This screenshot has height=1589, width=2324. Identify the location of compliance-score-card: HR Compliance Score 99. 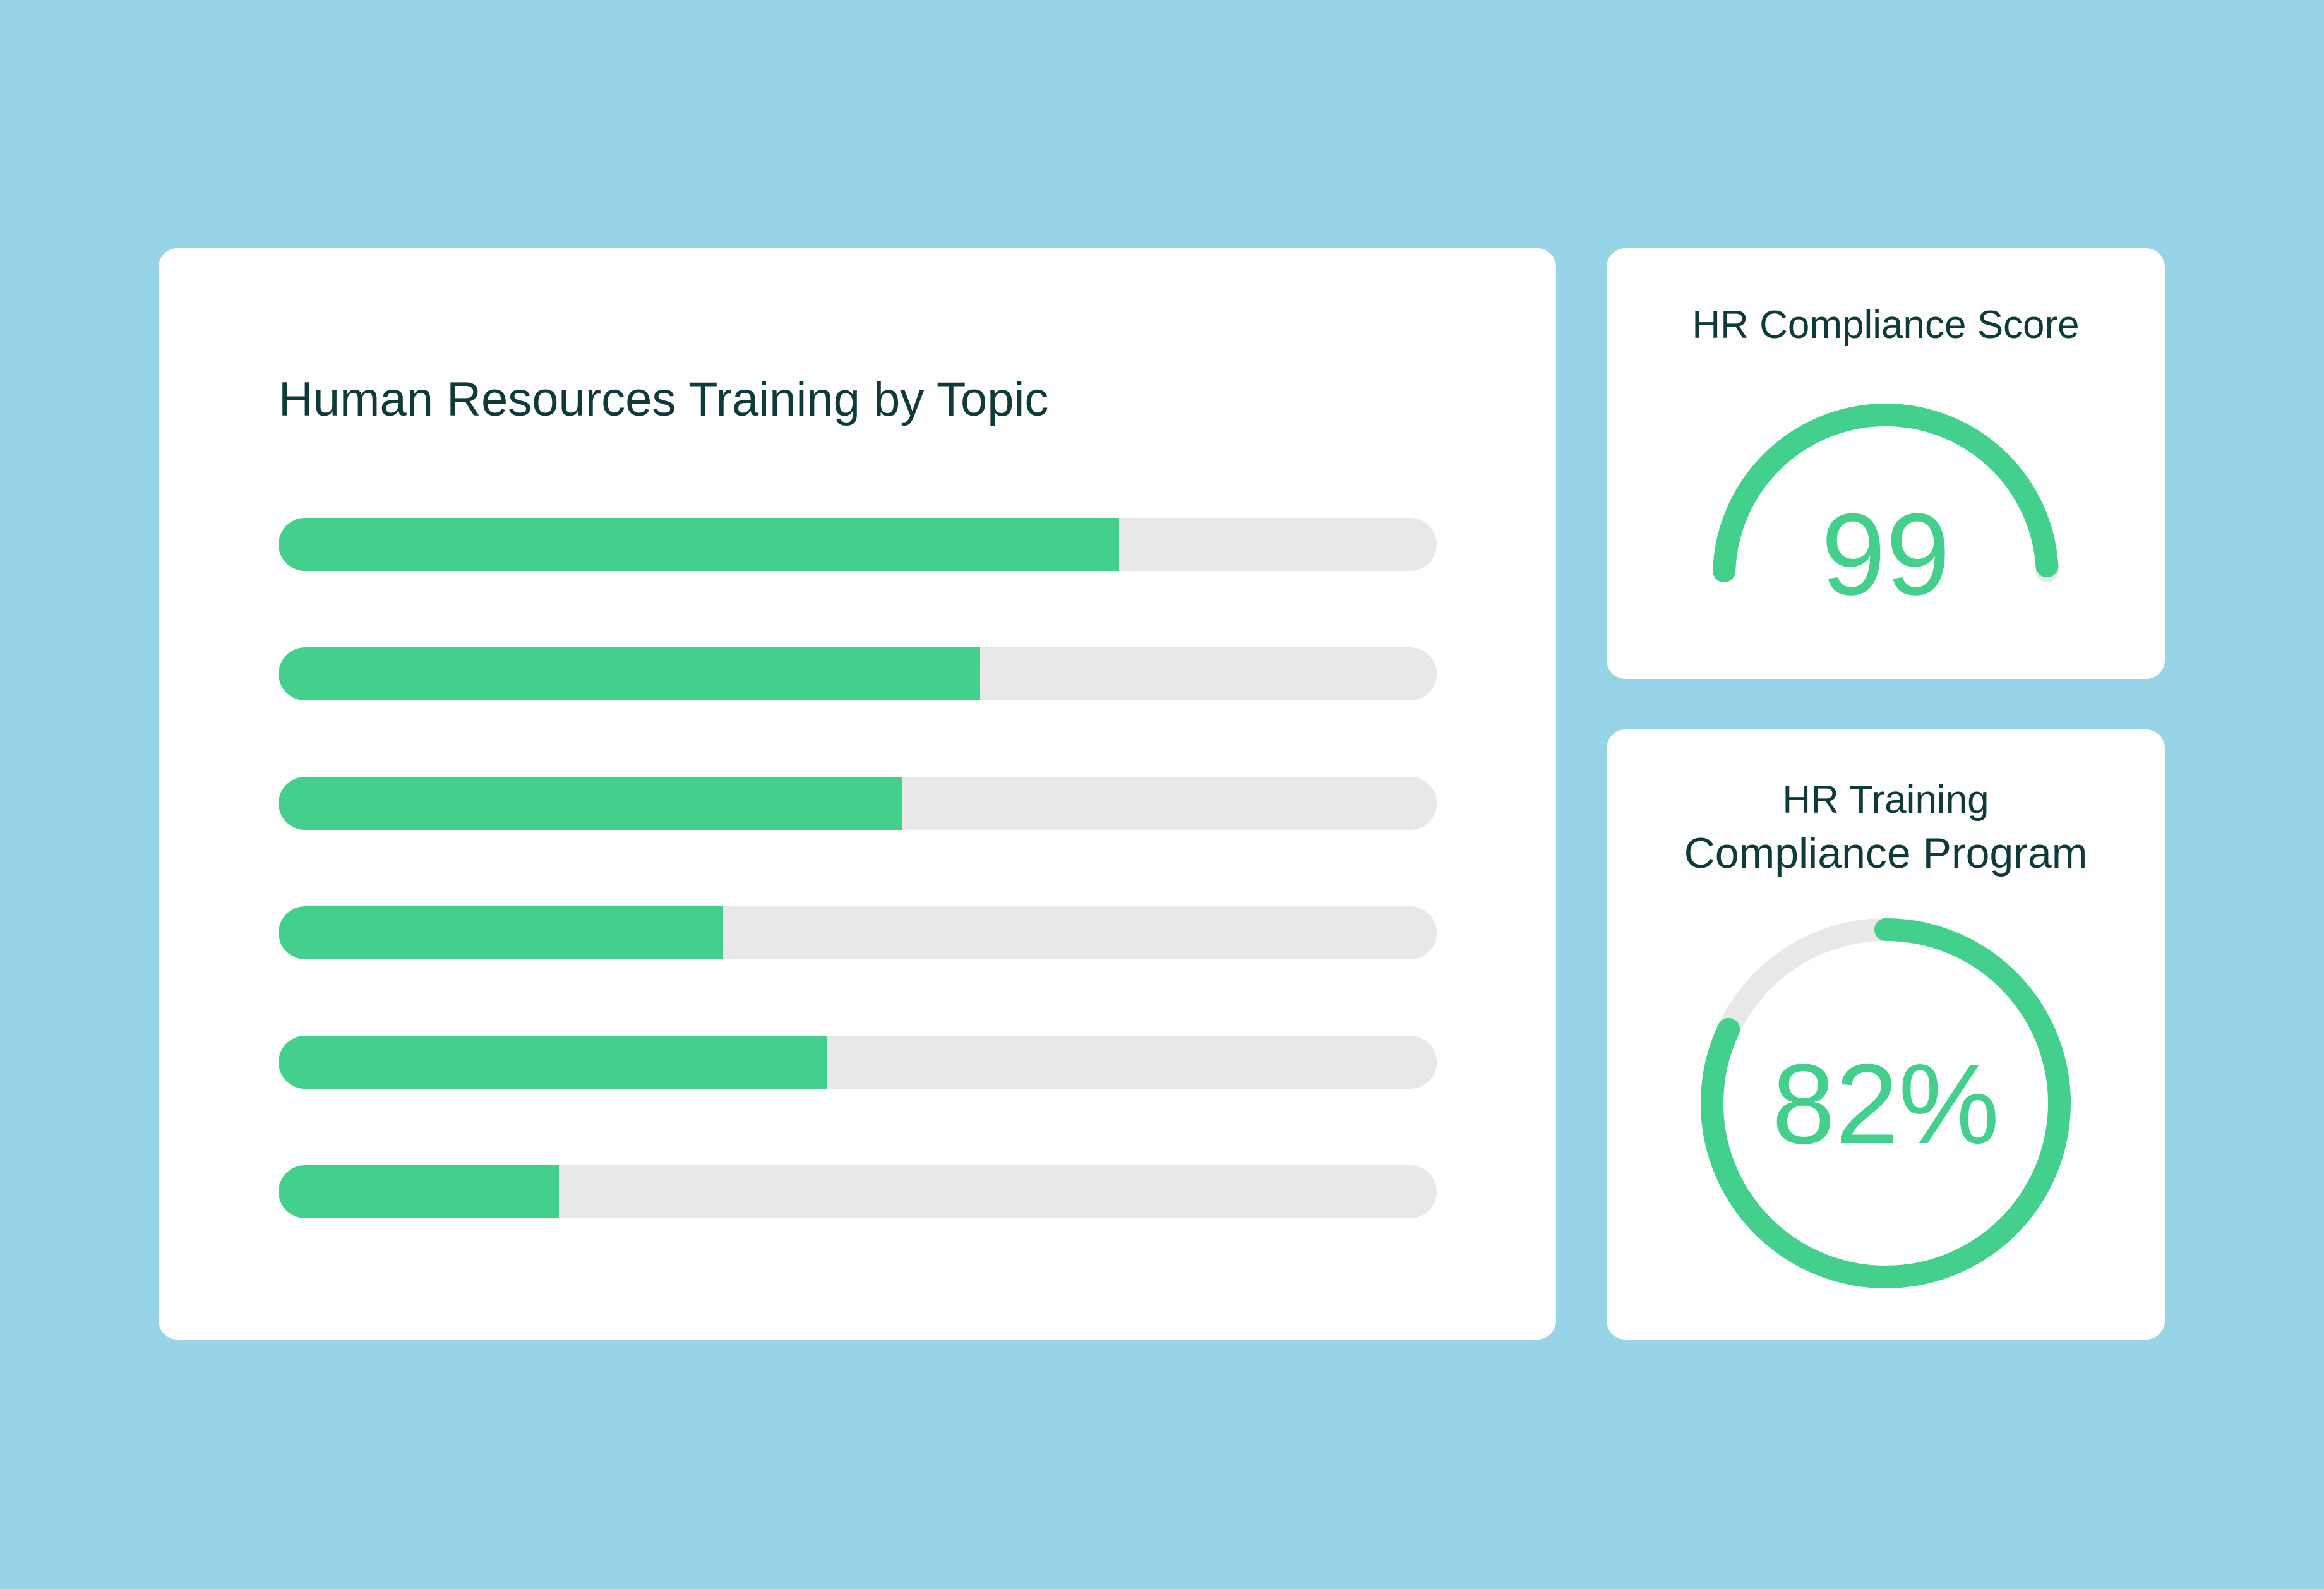
(1886, 463).